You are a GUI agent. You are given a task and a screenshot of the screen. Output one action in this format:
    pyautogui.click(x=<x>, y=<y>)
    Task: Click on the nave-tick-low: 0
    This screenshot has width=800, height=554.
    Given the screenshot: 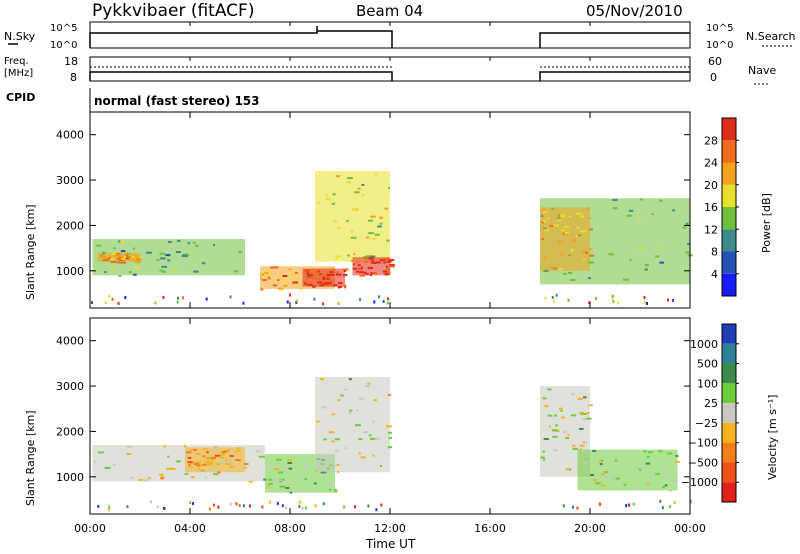 What is the action you would take?
    pyautogui.click(x=713, y=77)
    